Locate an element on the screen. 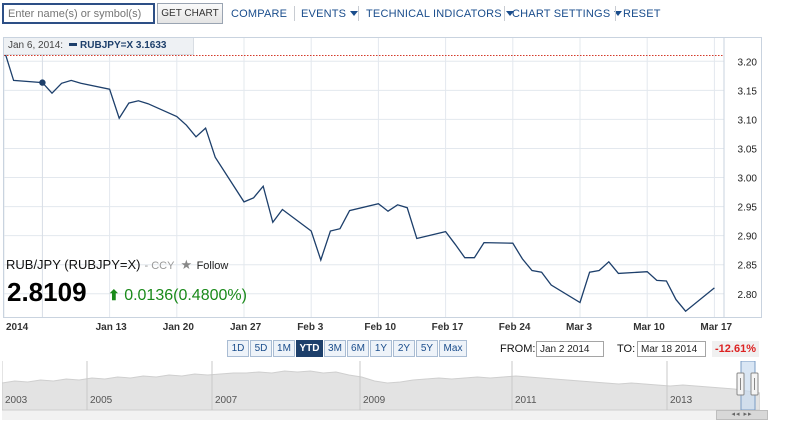 The image size is (786, 429). arrow-up-icon: ⬆ is located at coordinates (114, 295).